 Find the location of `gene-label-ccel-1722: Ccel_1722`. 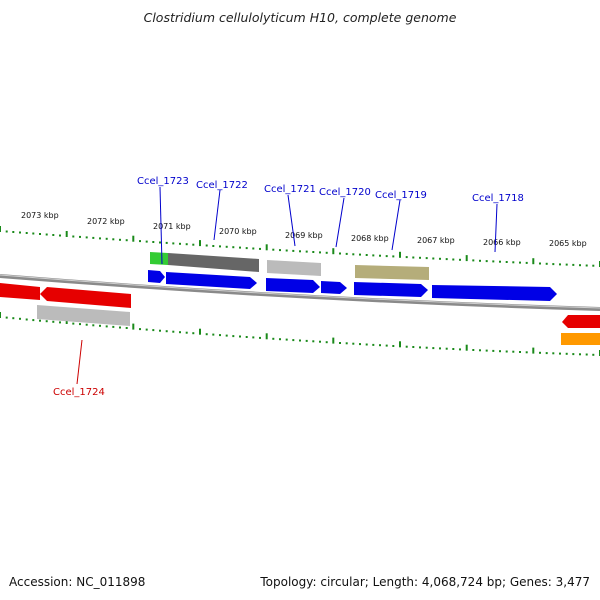

gene-label-ccel-1722: Ccel_1722 is located at coordinates (222, 185).